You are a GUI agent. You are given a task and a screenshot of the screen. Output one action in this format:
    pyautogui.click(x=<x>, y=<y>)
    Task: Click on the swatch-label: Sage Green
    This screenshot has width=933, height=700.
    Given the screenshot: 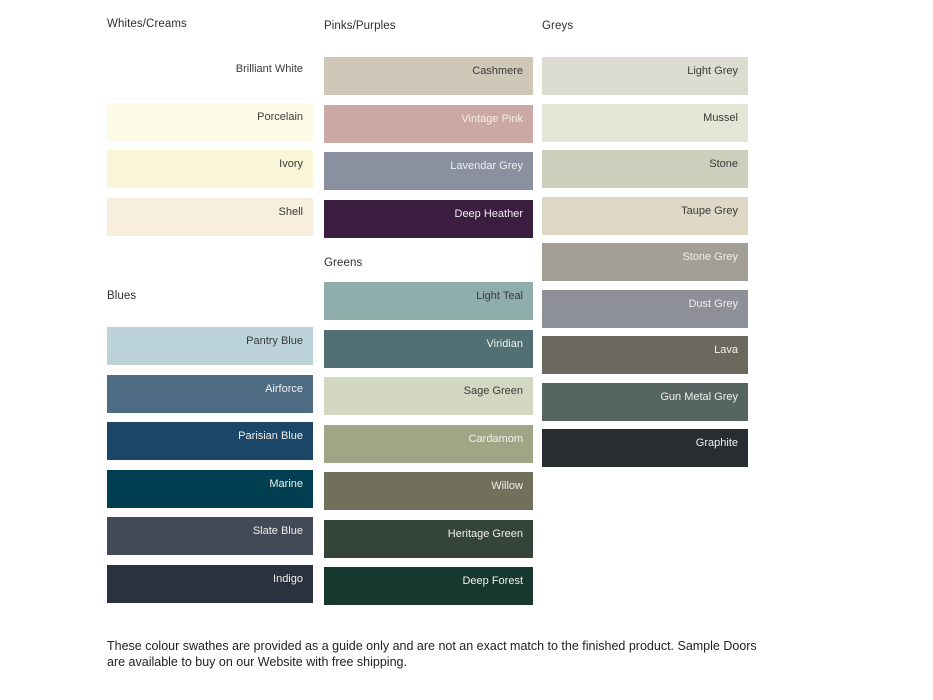 What is the action you would take?
    pyautogui.click(x=493, y=391)
    